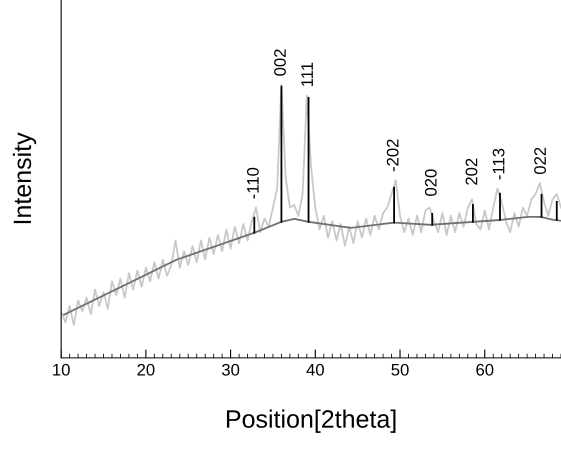  Describe the element at coordinates (280, 62) in the screenshot. I see `annotation: 002` at that location.